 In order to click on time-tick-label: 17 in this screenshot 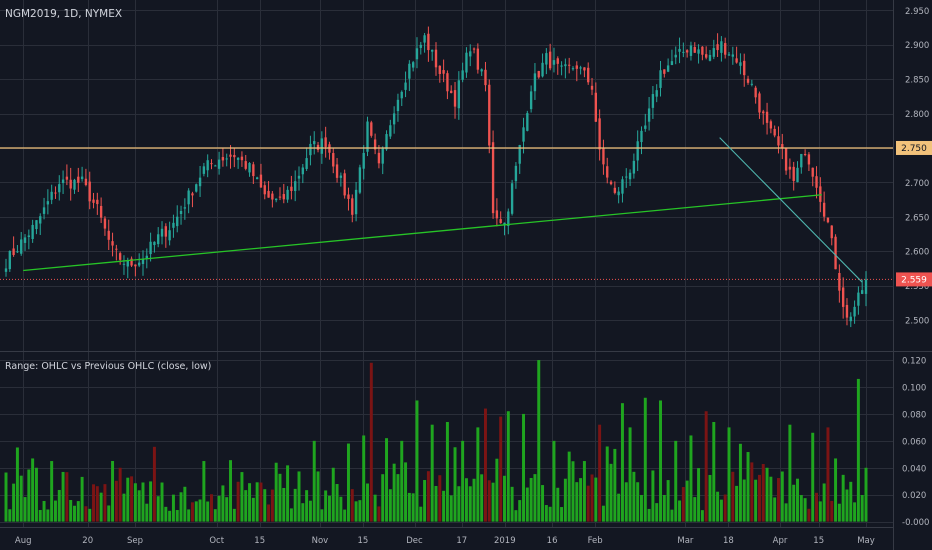, I will do `click(461, 541)`.